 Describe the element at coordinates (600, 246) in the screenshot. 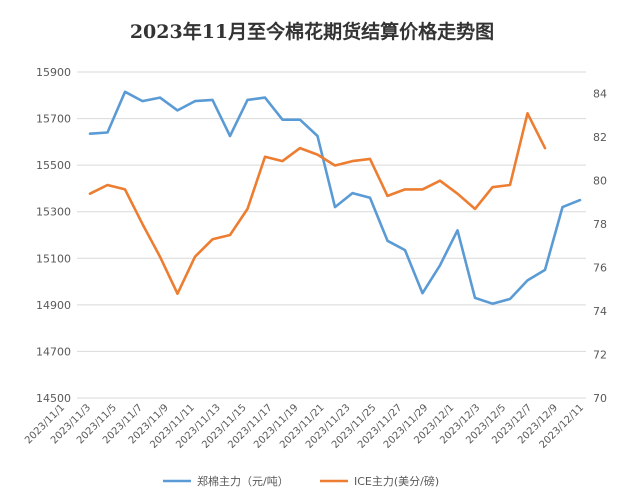

I see `right-y-axis: 70 72 74 76 78 80 82 84` at that location.